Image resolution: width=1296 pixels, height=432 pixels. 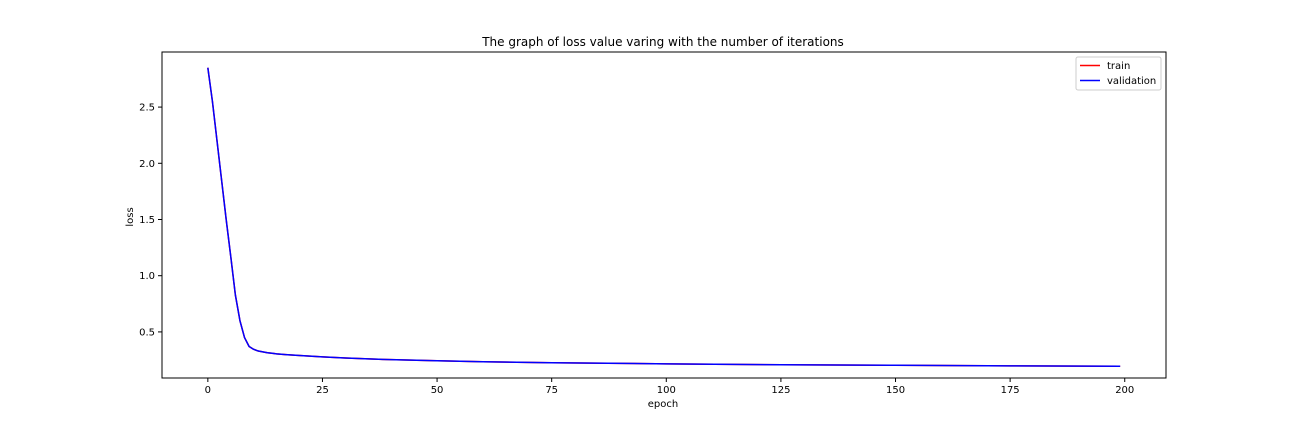 I want to click on x-tick-label: 200, so click(x=1124, y=390).